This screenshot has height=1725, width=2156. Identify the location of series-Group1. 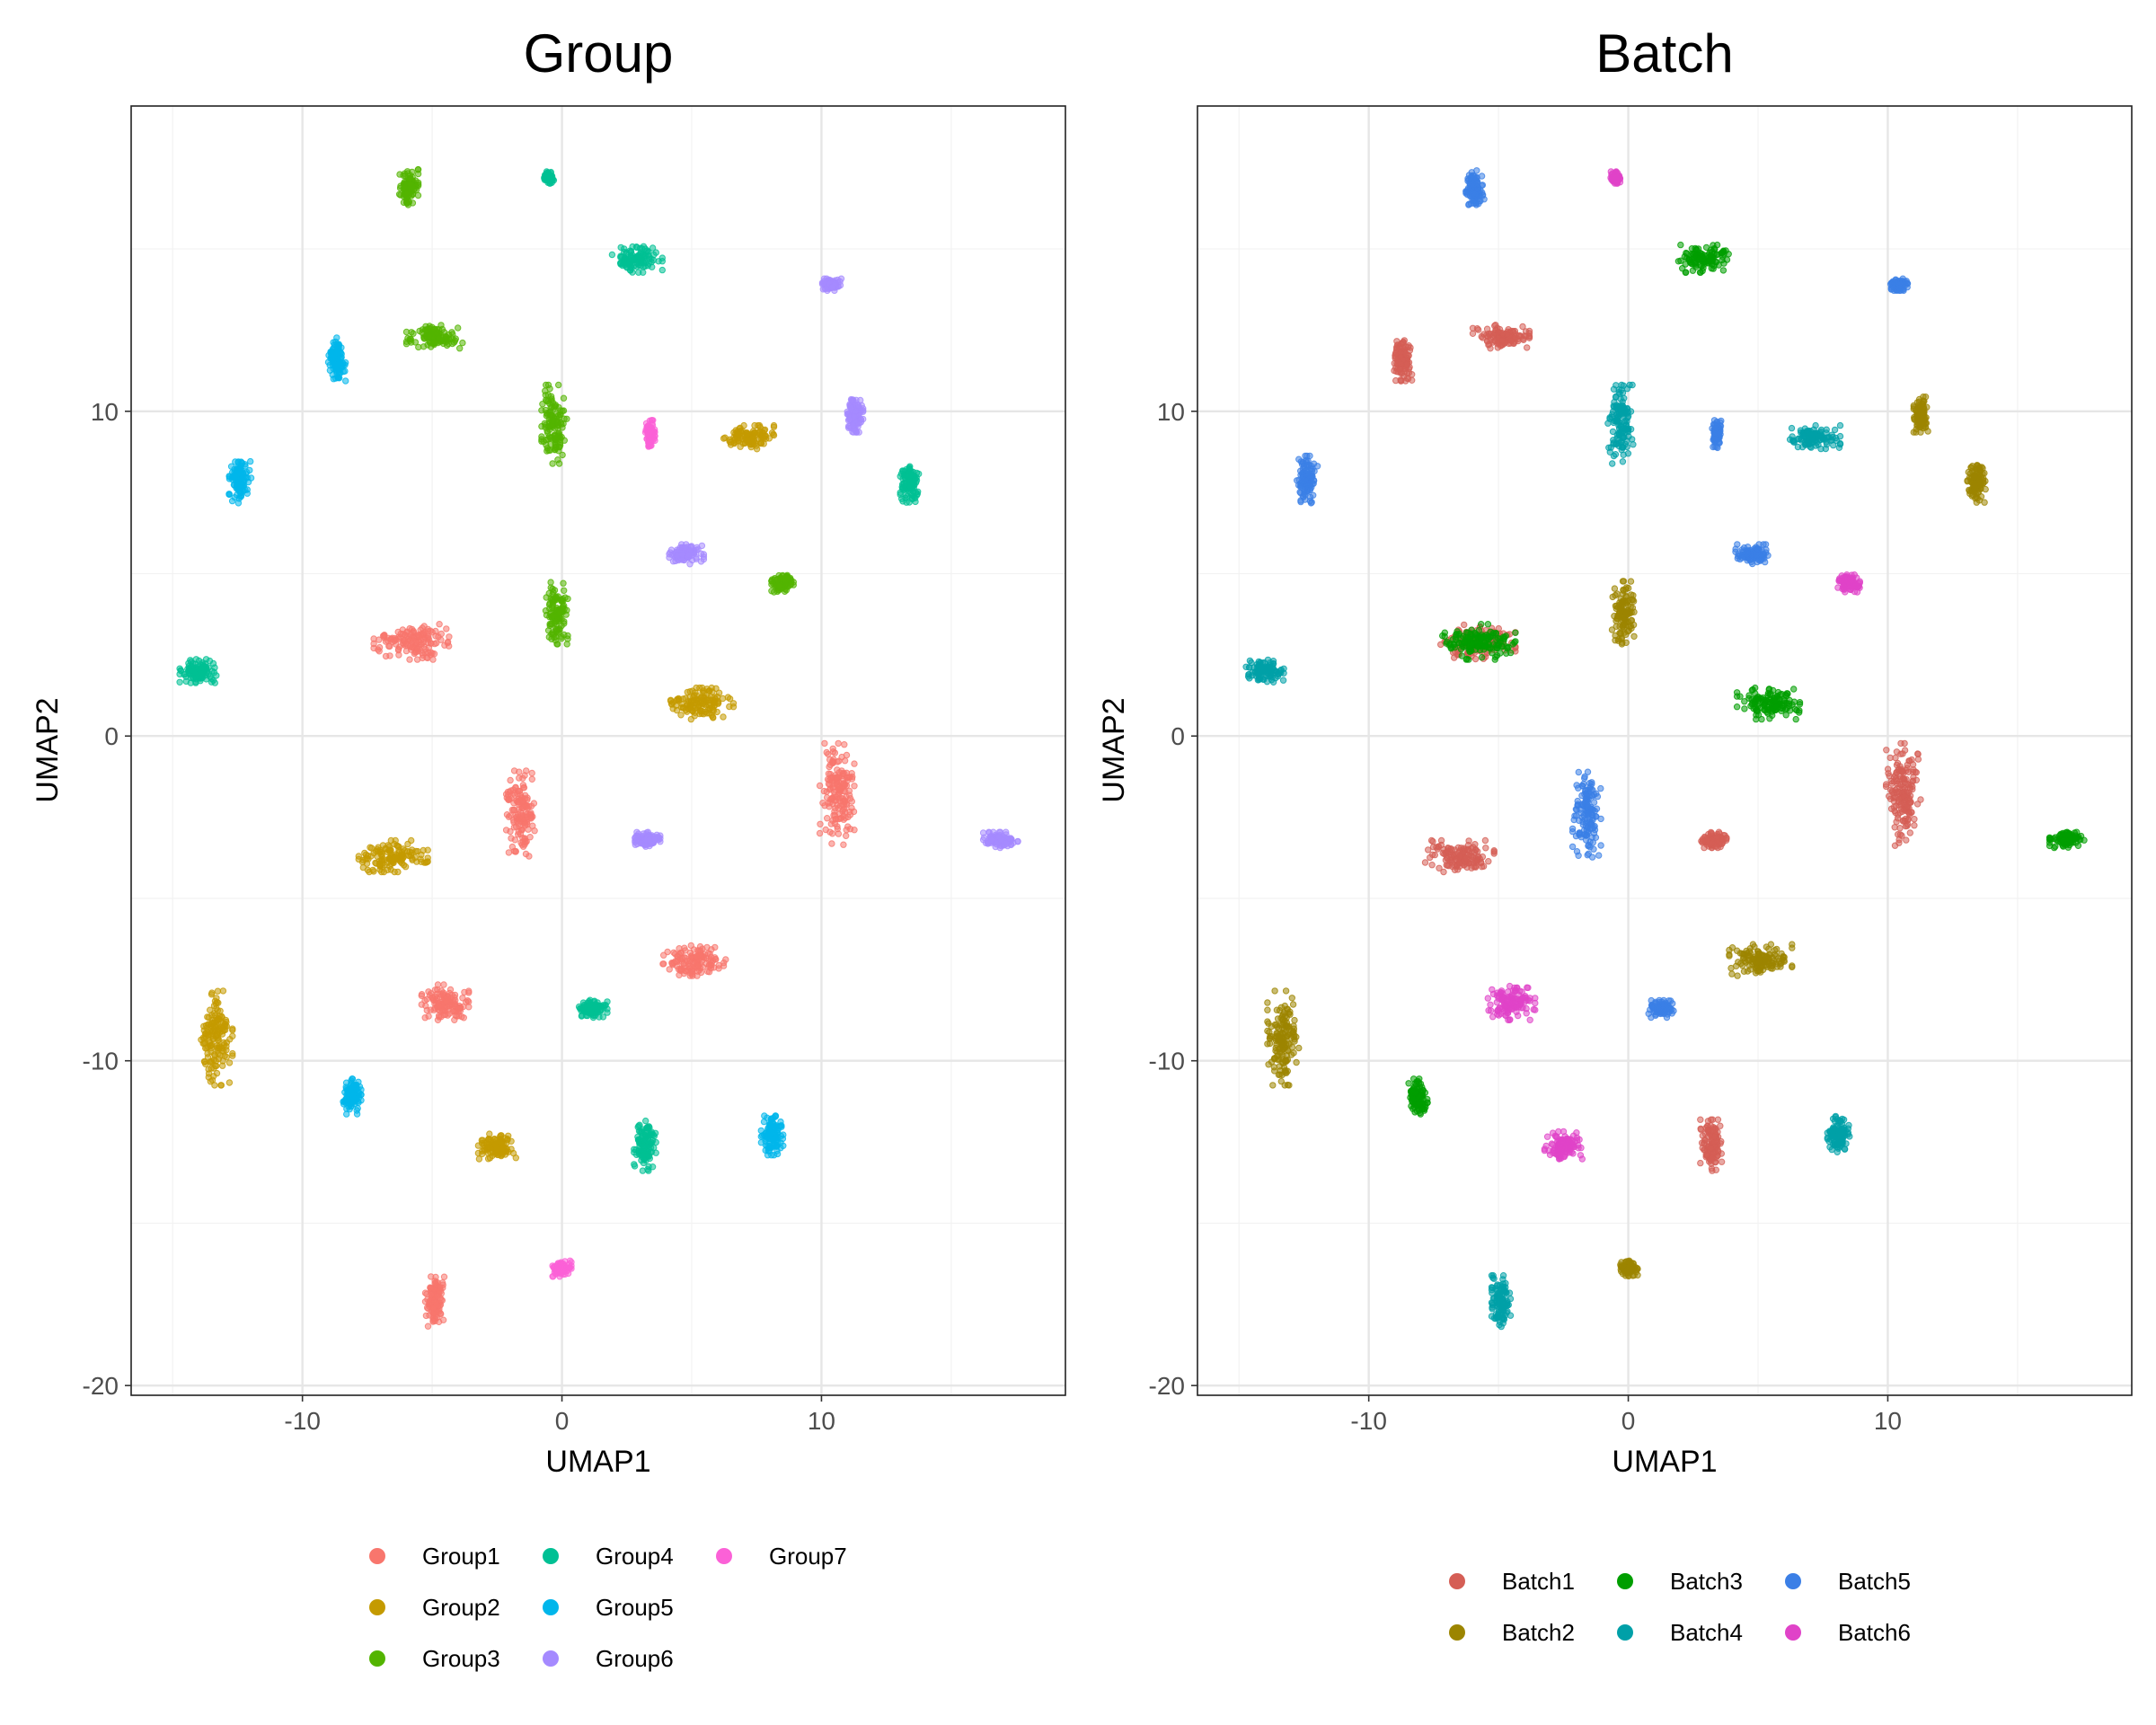
(614, 976).